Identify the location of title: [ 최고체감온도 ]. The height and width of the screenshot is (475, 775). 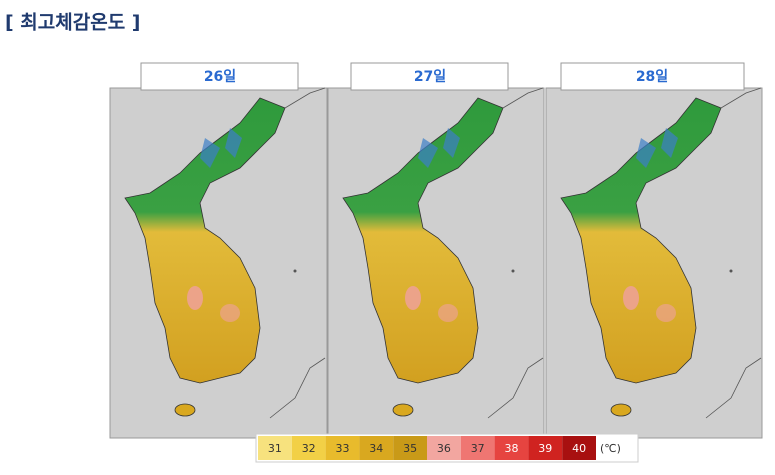
(72, 23).